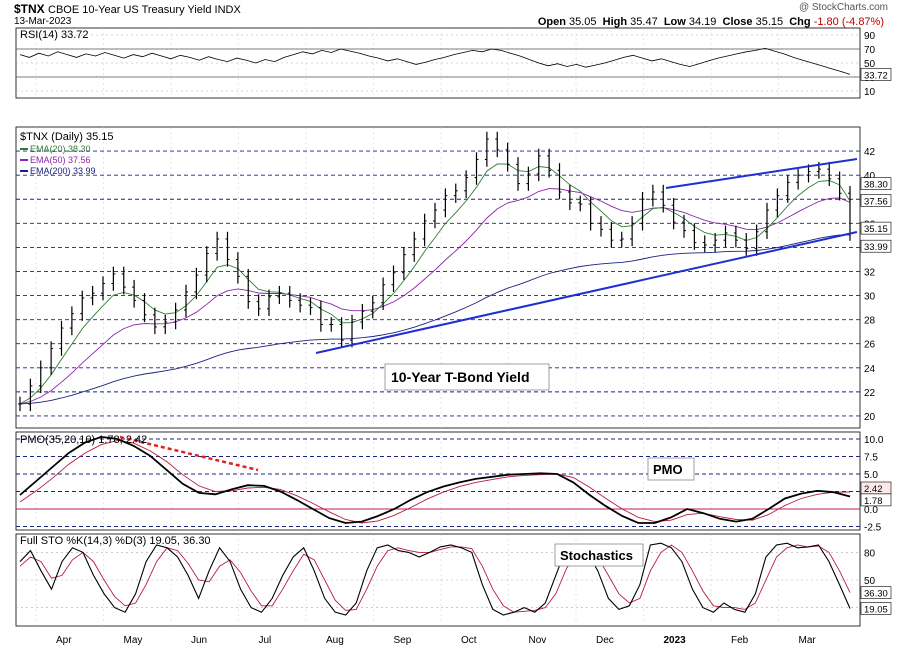 This screenshot has width=900, height=650. I want to click on rsi-value-tag: 33.72, so click(876, 75).